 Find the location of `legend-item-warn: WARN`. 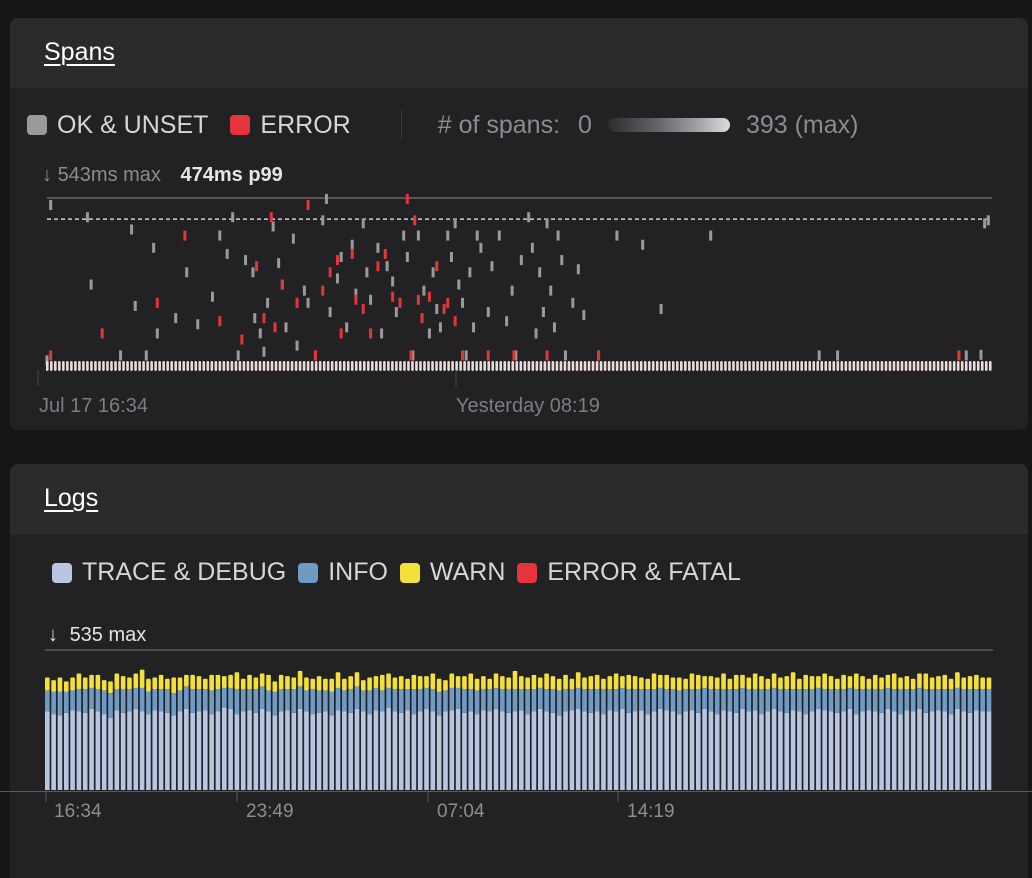

legend-item-warn: WARN is located at coordinates (452, 572).